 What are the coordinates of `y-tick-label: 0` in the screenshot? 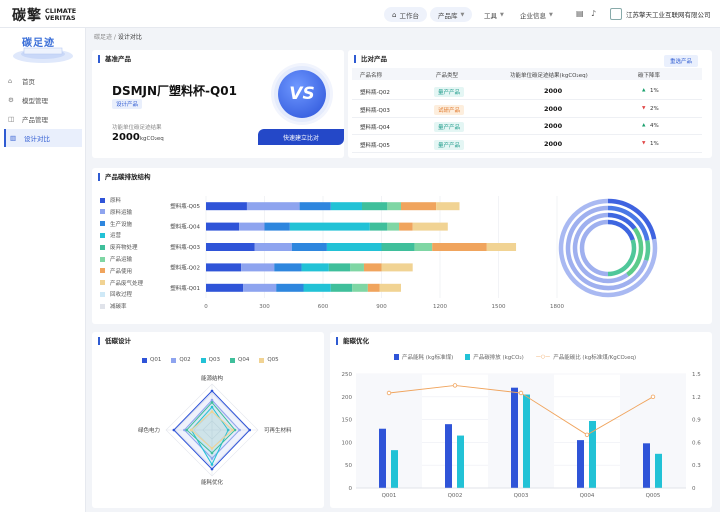 It's located at (351, 489).